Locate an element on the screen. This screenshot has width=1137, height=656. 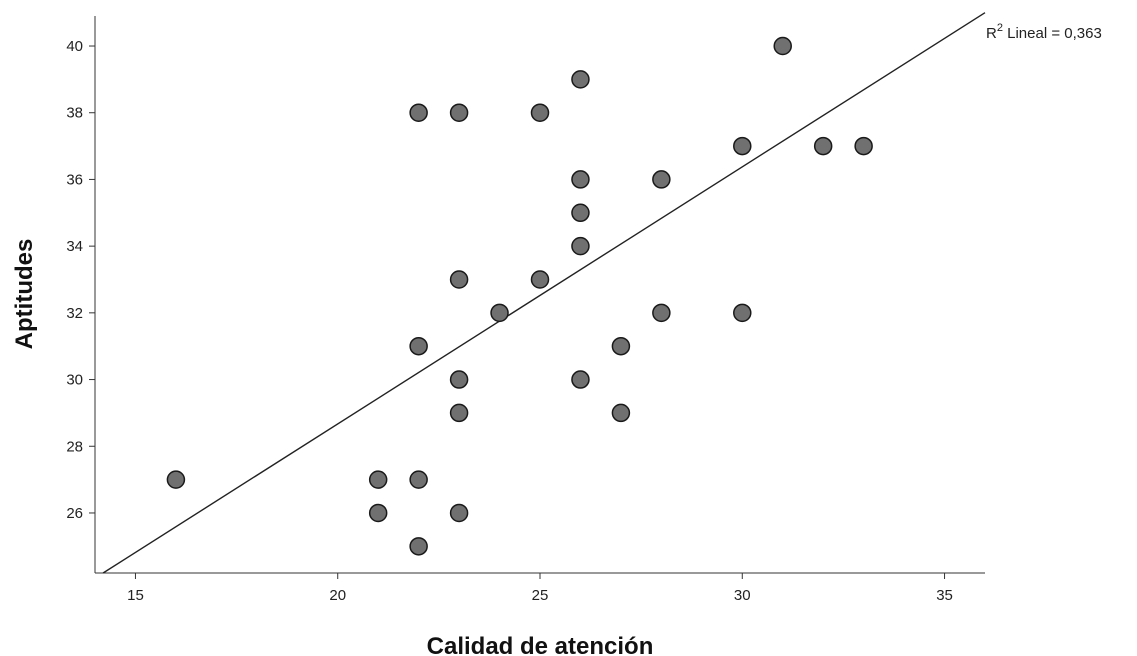
y-axis-title: Aptitudes is located at coordinates (24, 294).